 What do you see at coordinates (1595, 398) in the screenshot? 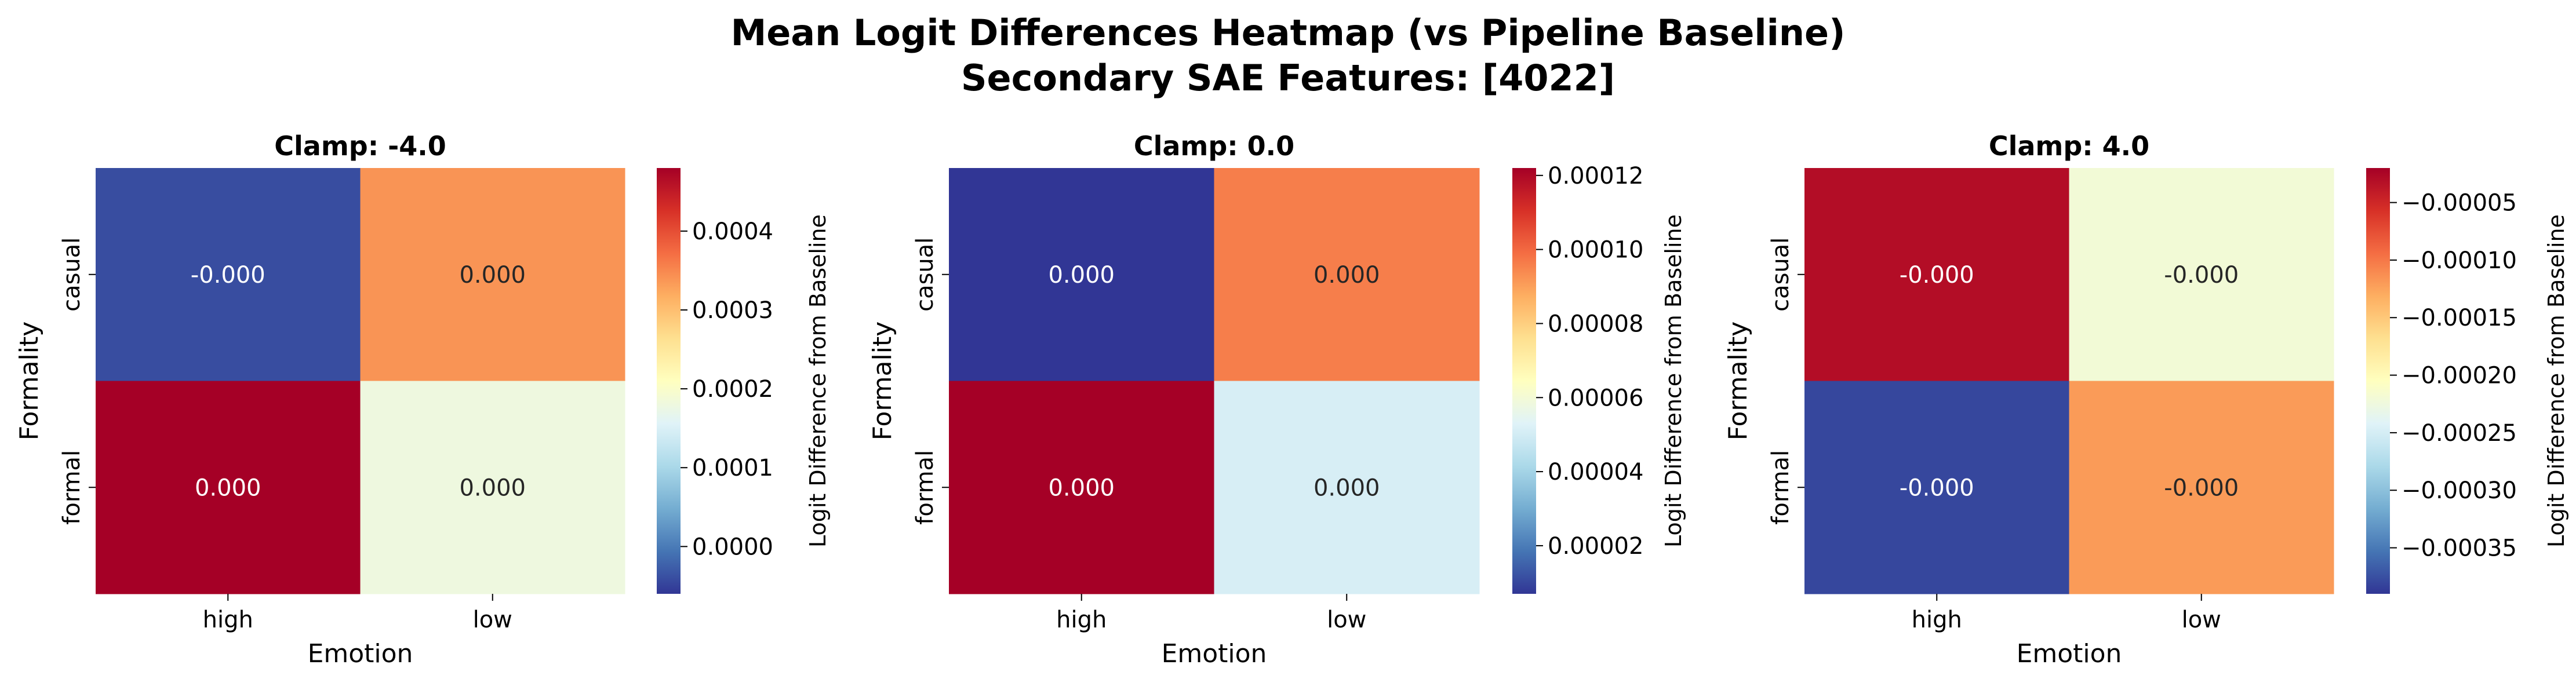
I see `colorbar-tick-label: 0.00006` at bounding box center [1595, 398].